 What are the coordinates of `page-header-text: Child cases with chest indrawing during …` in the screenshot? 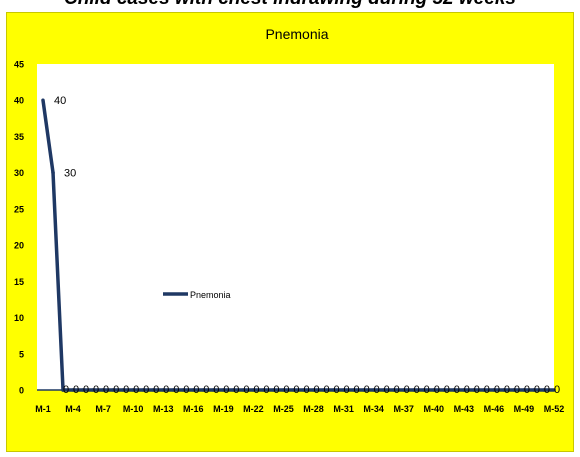 It's located at (290, 5).